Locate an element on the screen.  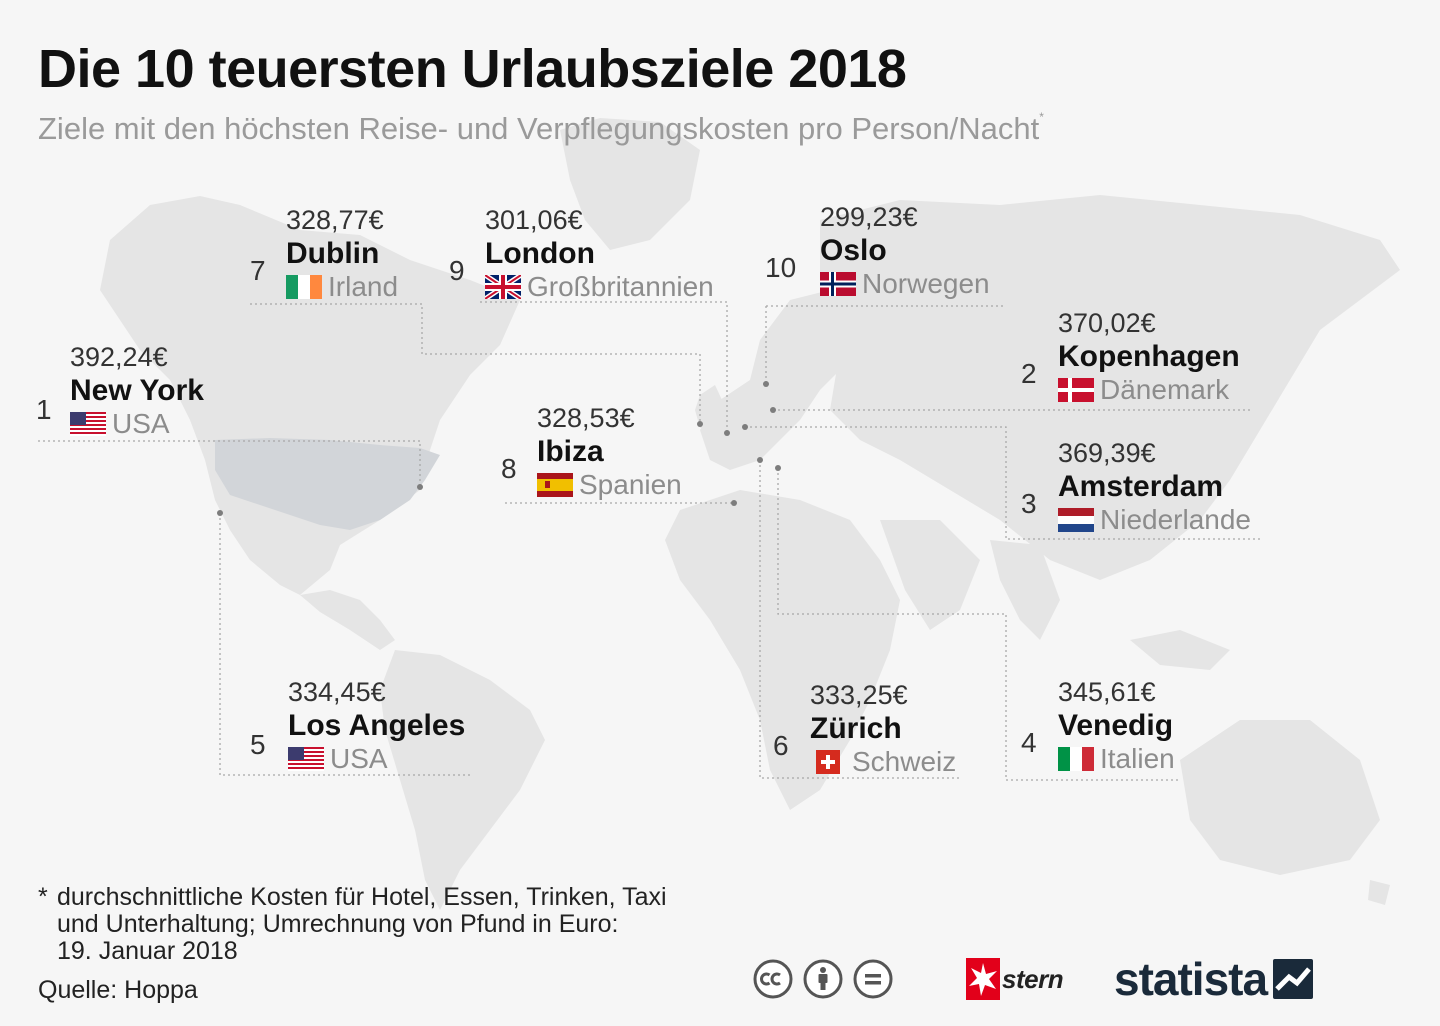
country-name: Großbritannien is located at coordinates (620, 286).